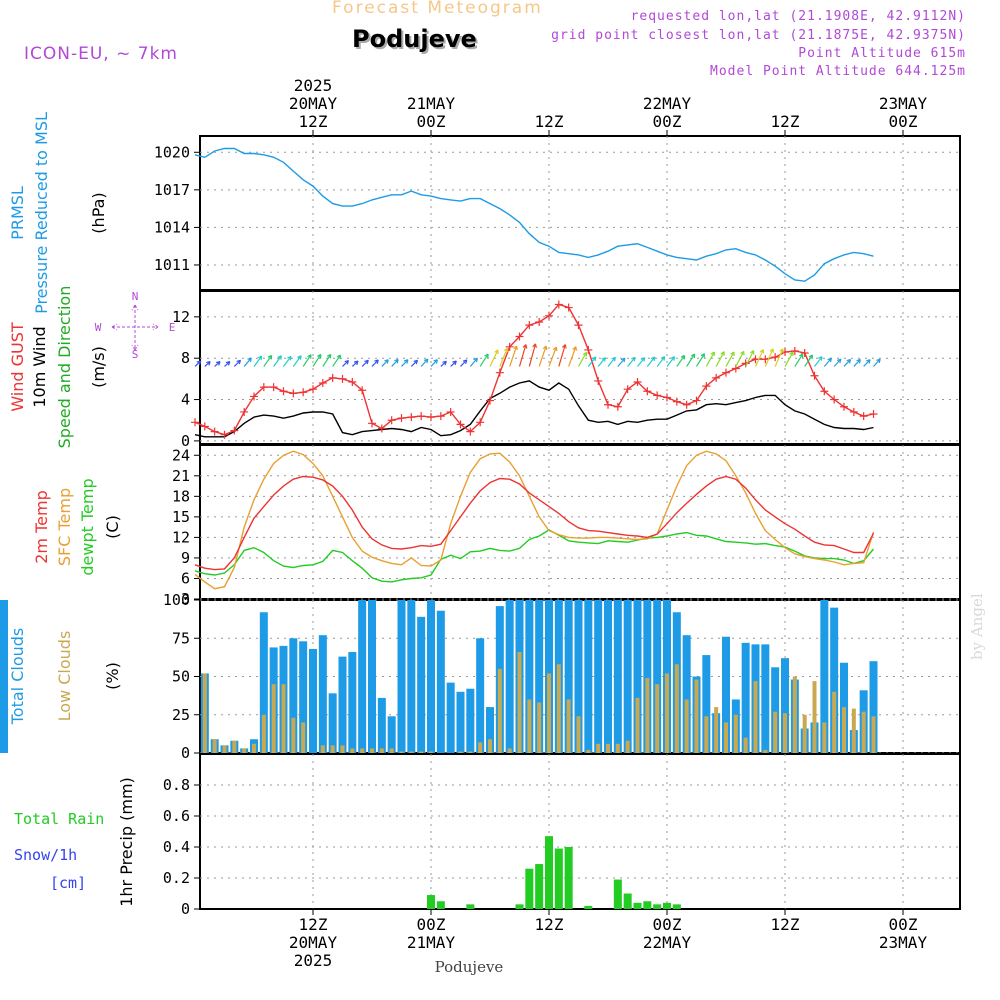 This screenshot has width=1000, height=1000. What do you see at coordinates (176, 816) in the screenshot?
I see `y-tick-label: 0.6` at bounding box center [176, 816].